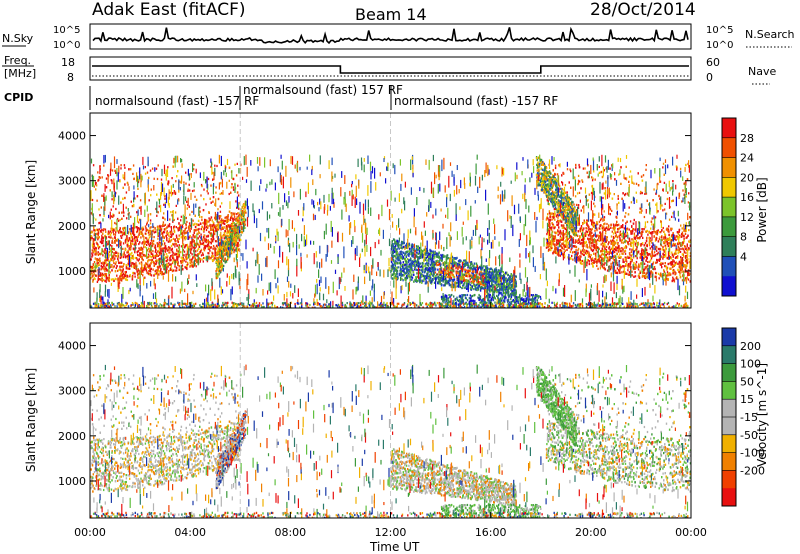 The width and height of the screenshot is (800, 554). I want to click on nsky-frame, so click(390, 36).